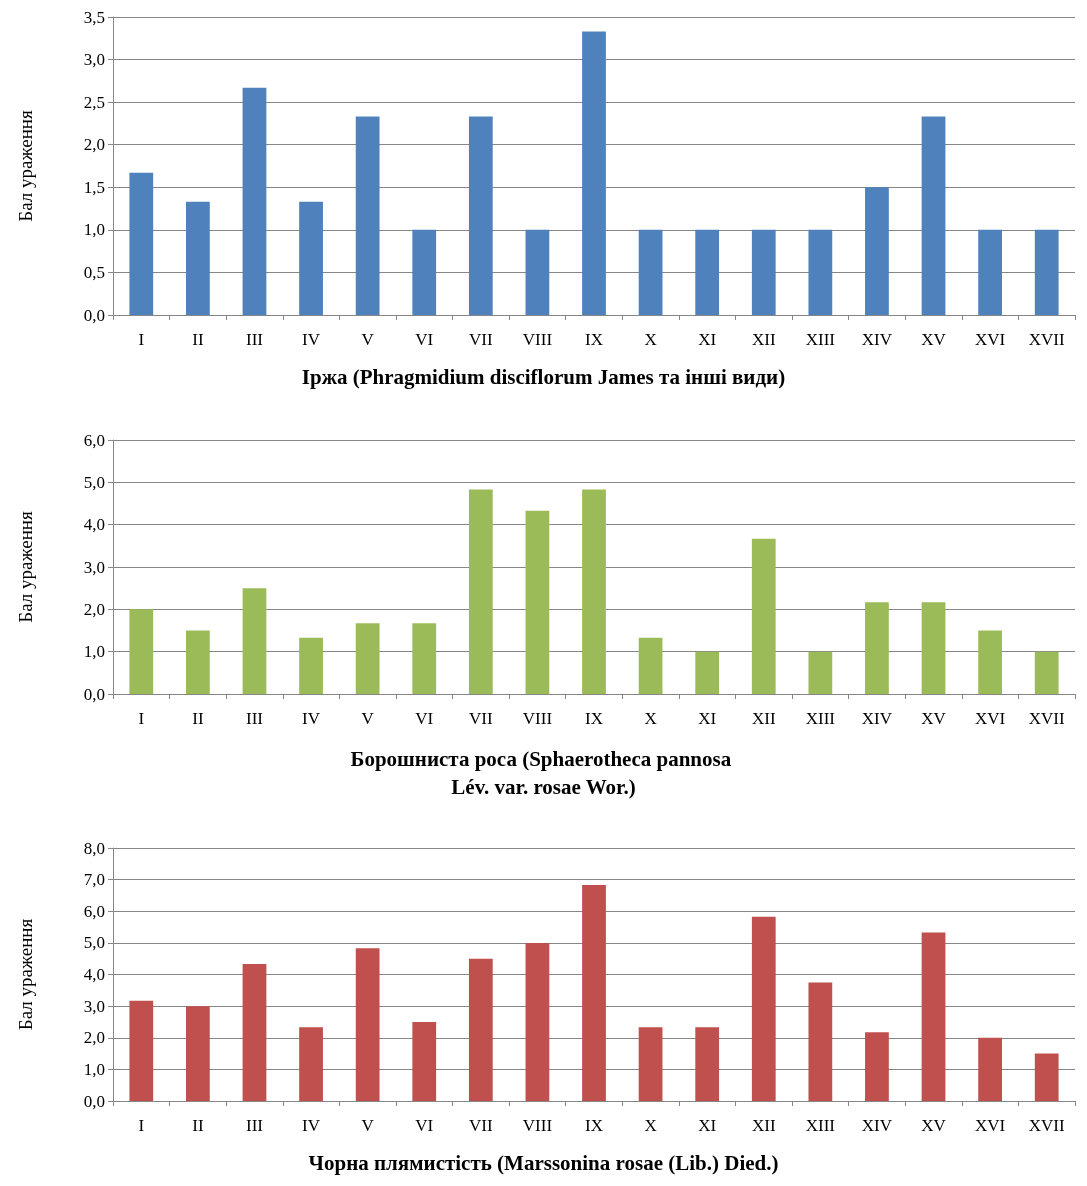 This screenshot has height=1186, width=1087. Describe the element at coordinates (543, 1163) in the screenshot. I see `text: Чорна плямистість (Marssonina rosae (Lib.) Died.)` at that location.